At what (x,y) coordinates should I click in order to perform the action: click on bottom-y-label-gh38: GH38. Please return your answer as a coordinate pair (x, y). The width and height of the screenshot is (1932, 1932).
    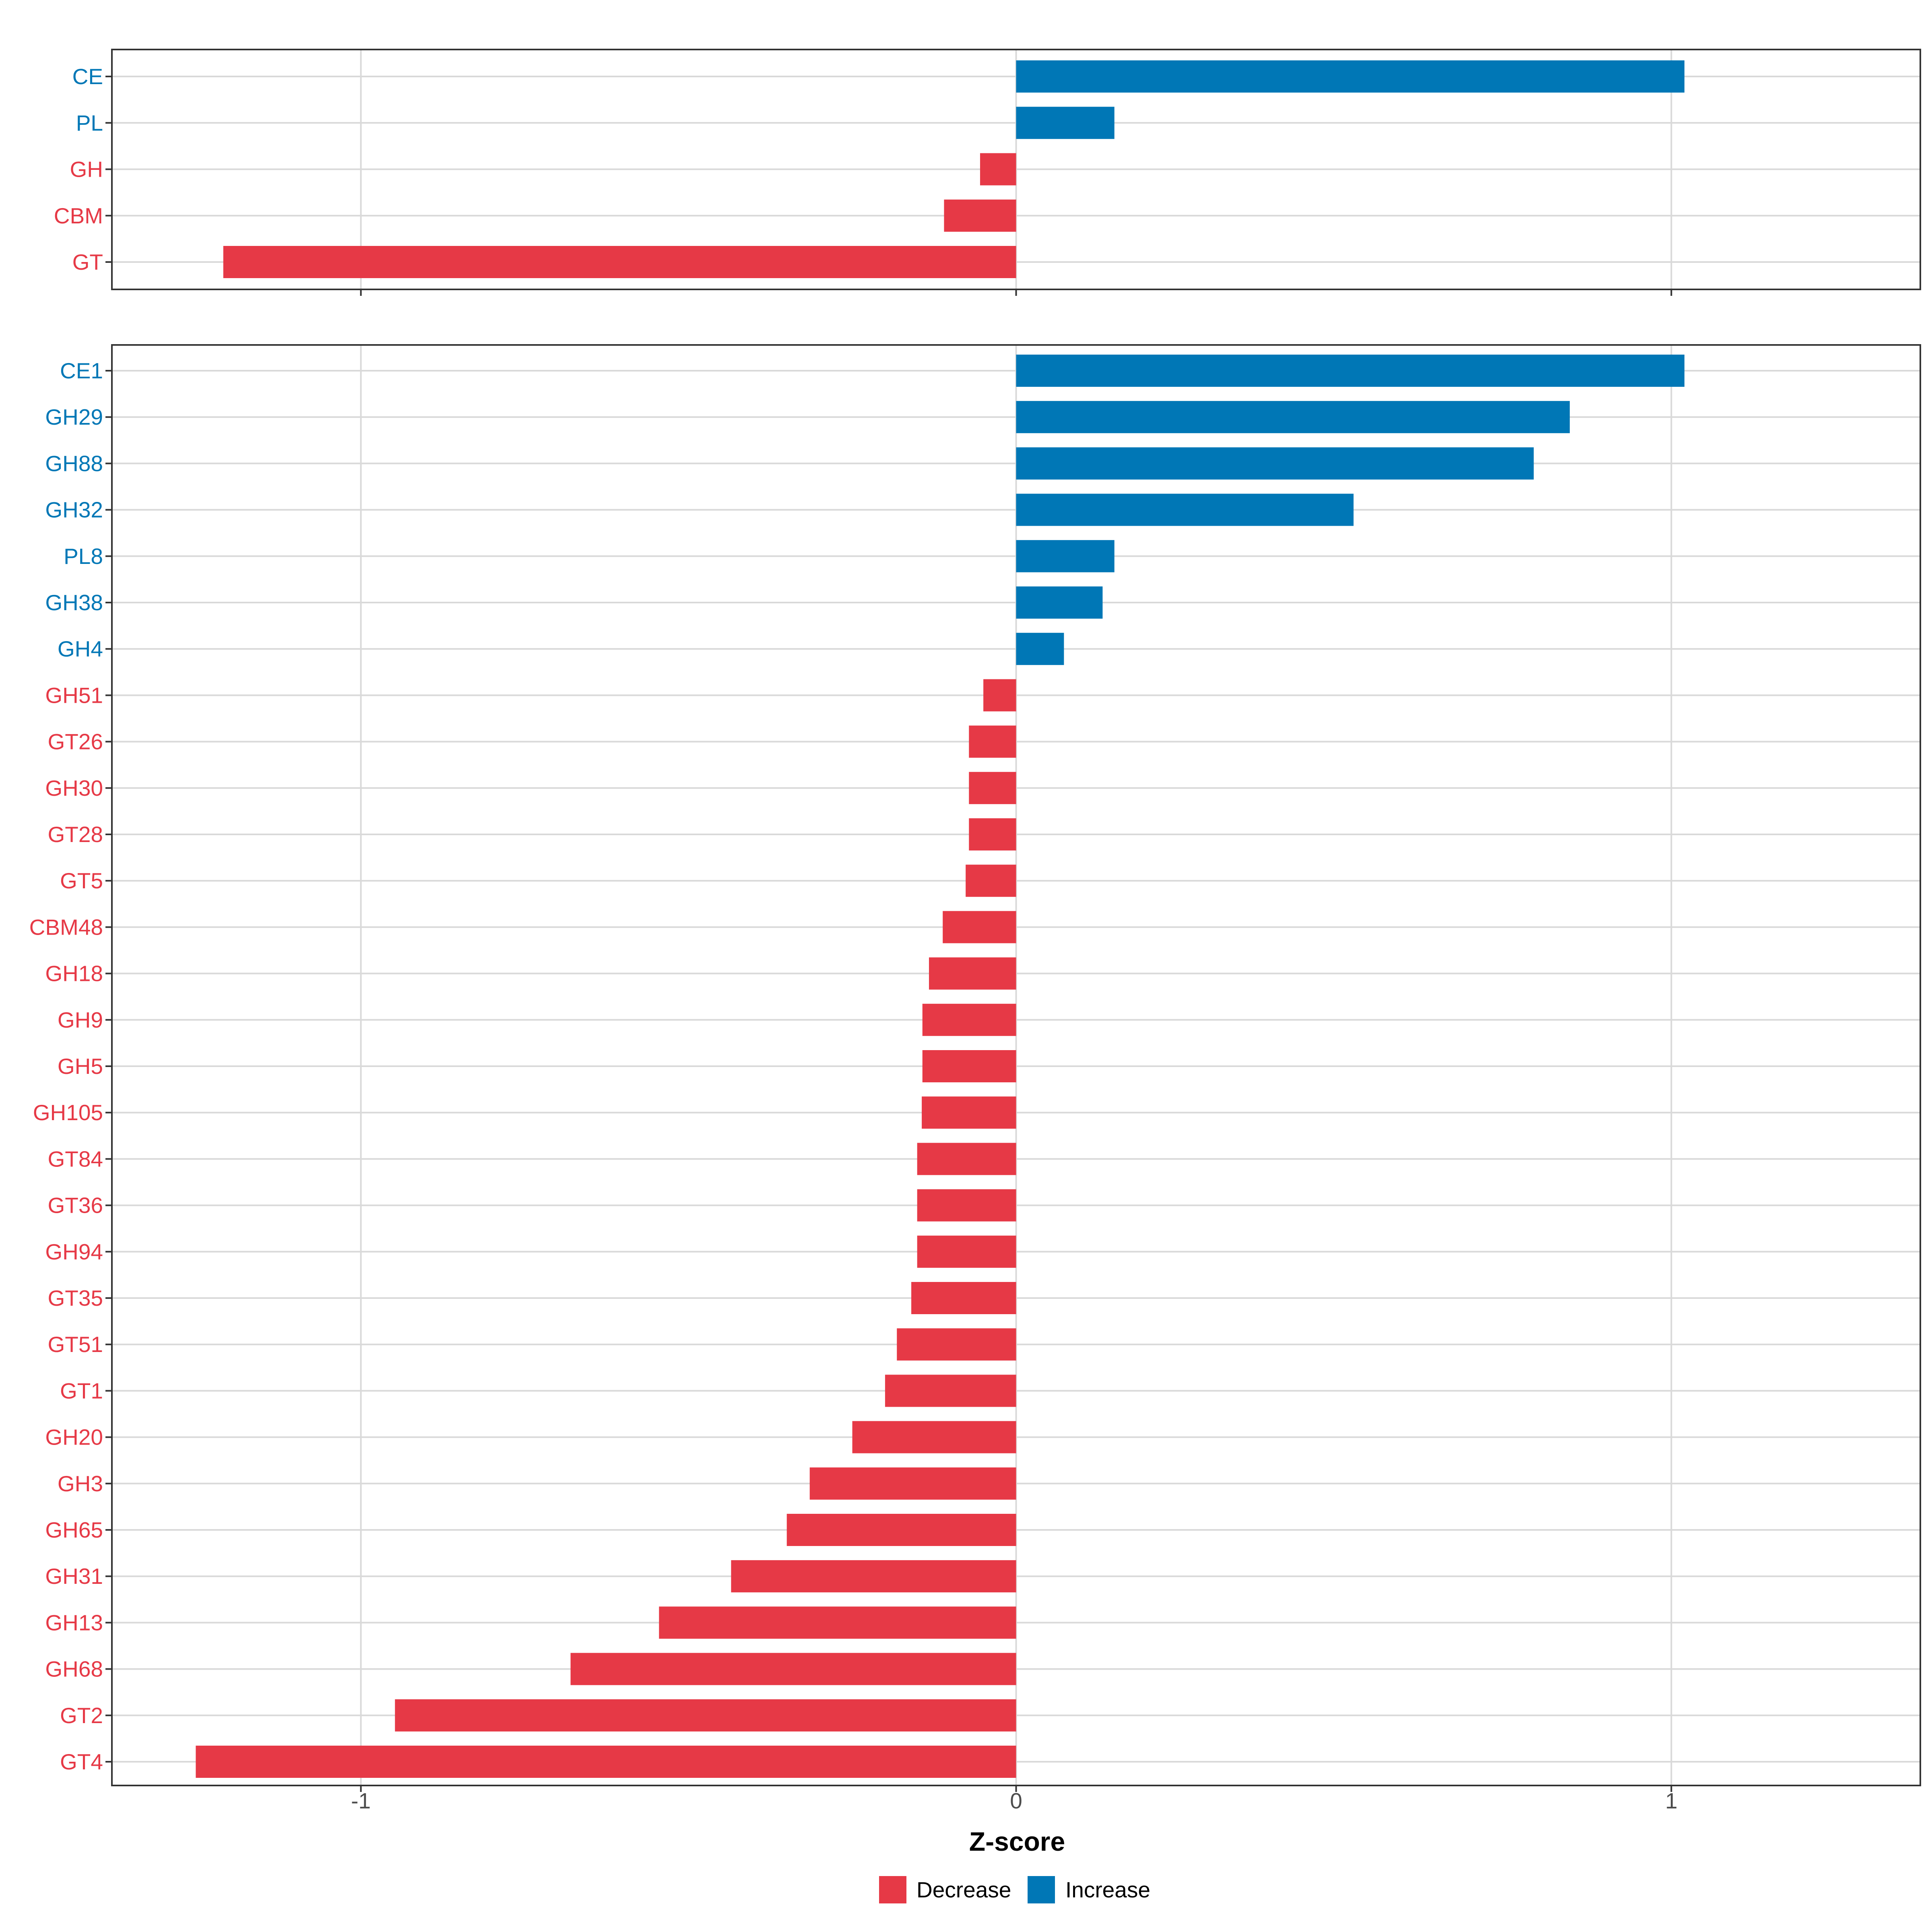
    Looking at the image, I should click on (74, 602).